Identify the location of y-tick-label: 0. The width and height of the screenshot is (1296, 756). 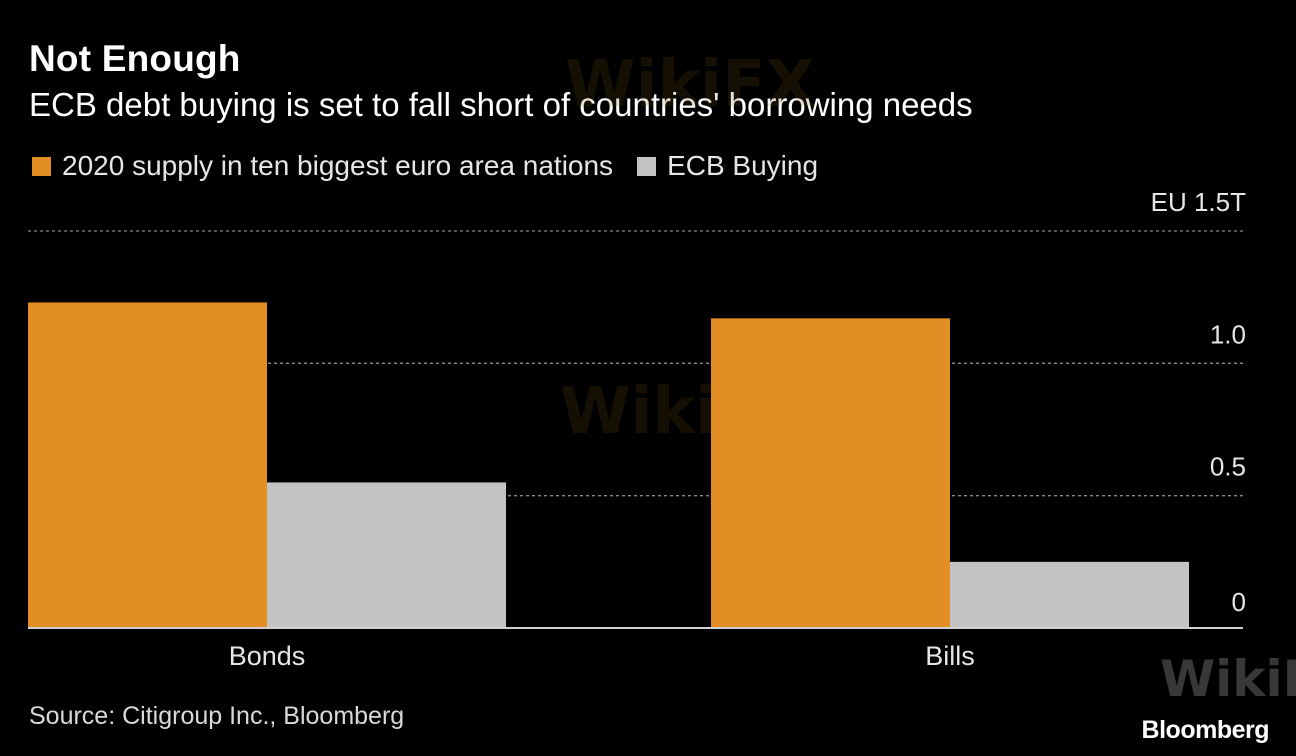
(1239, 602).